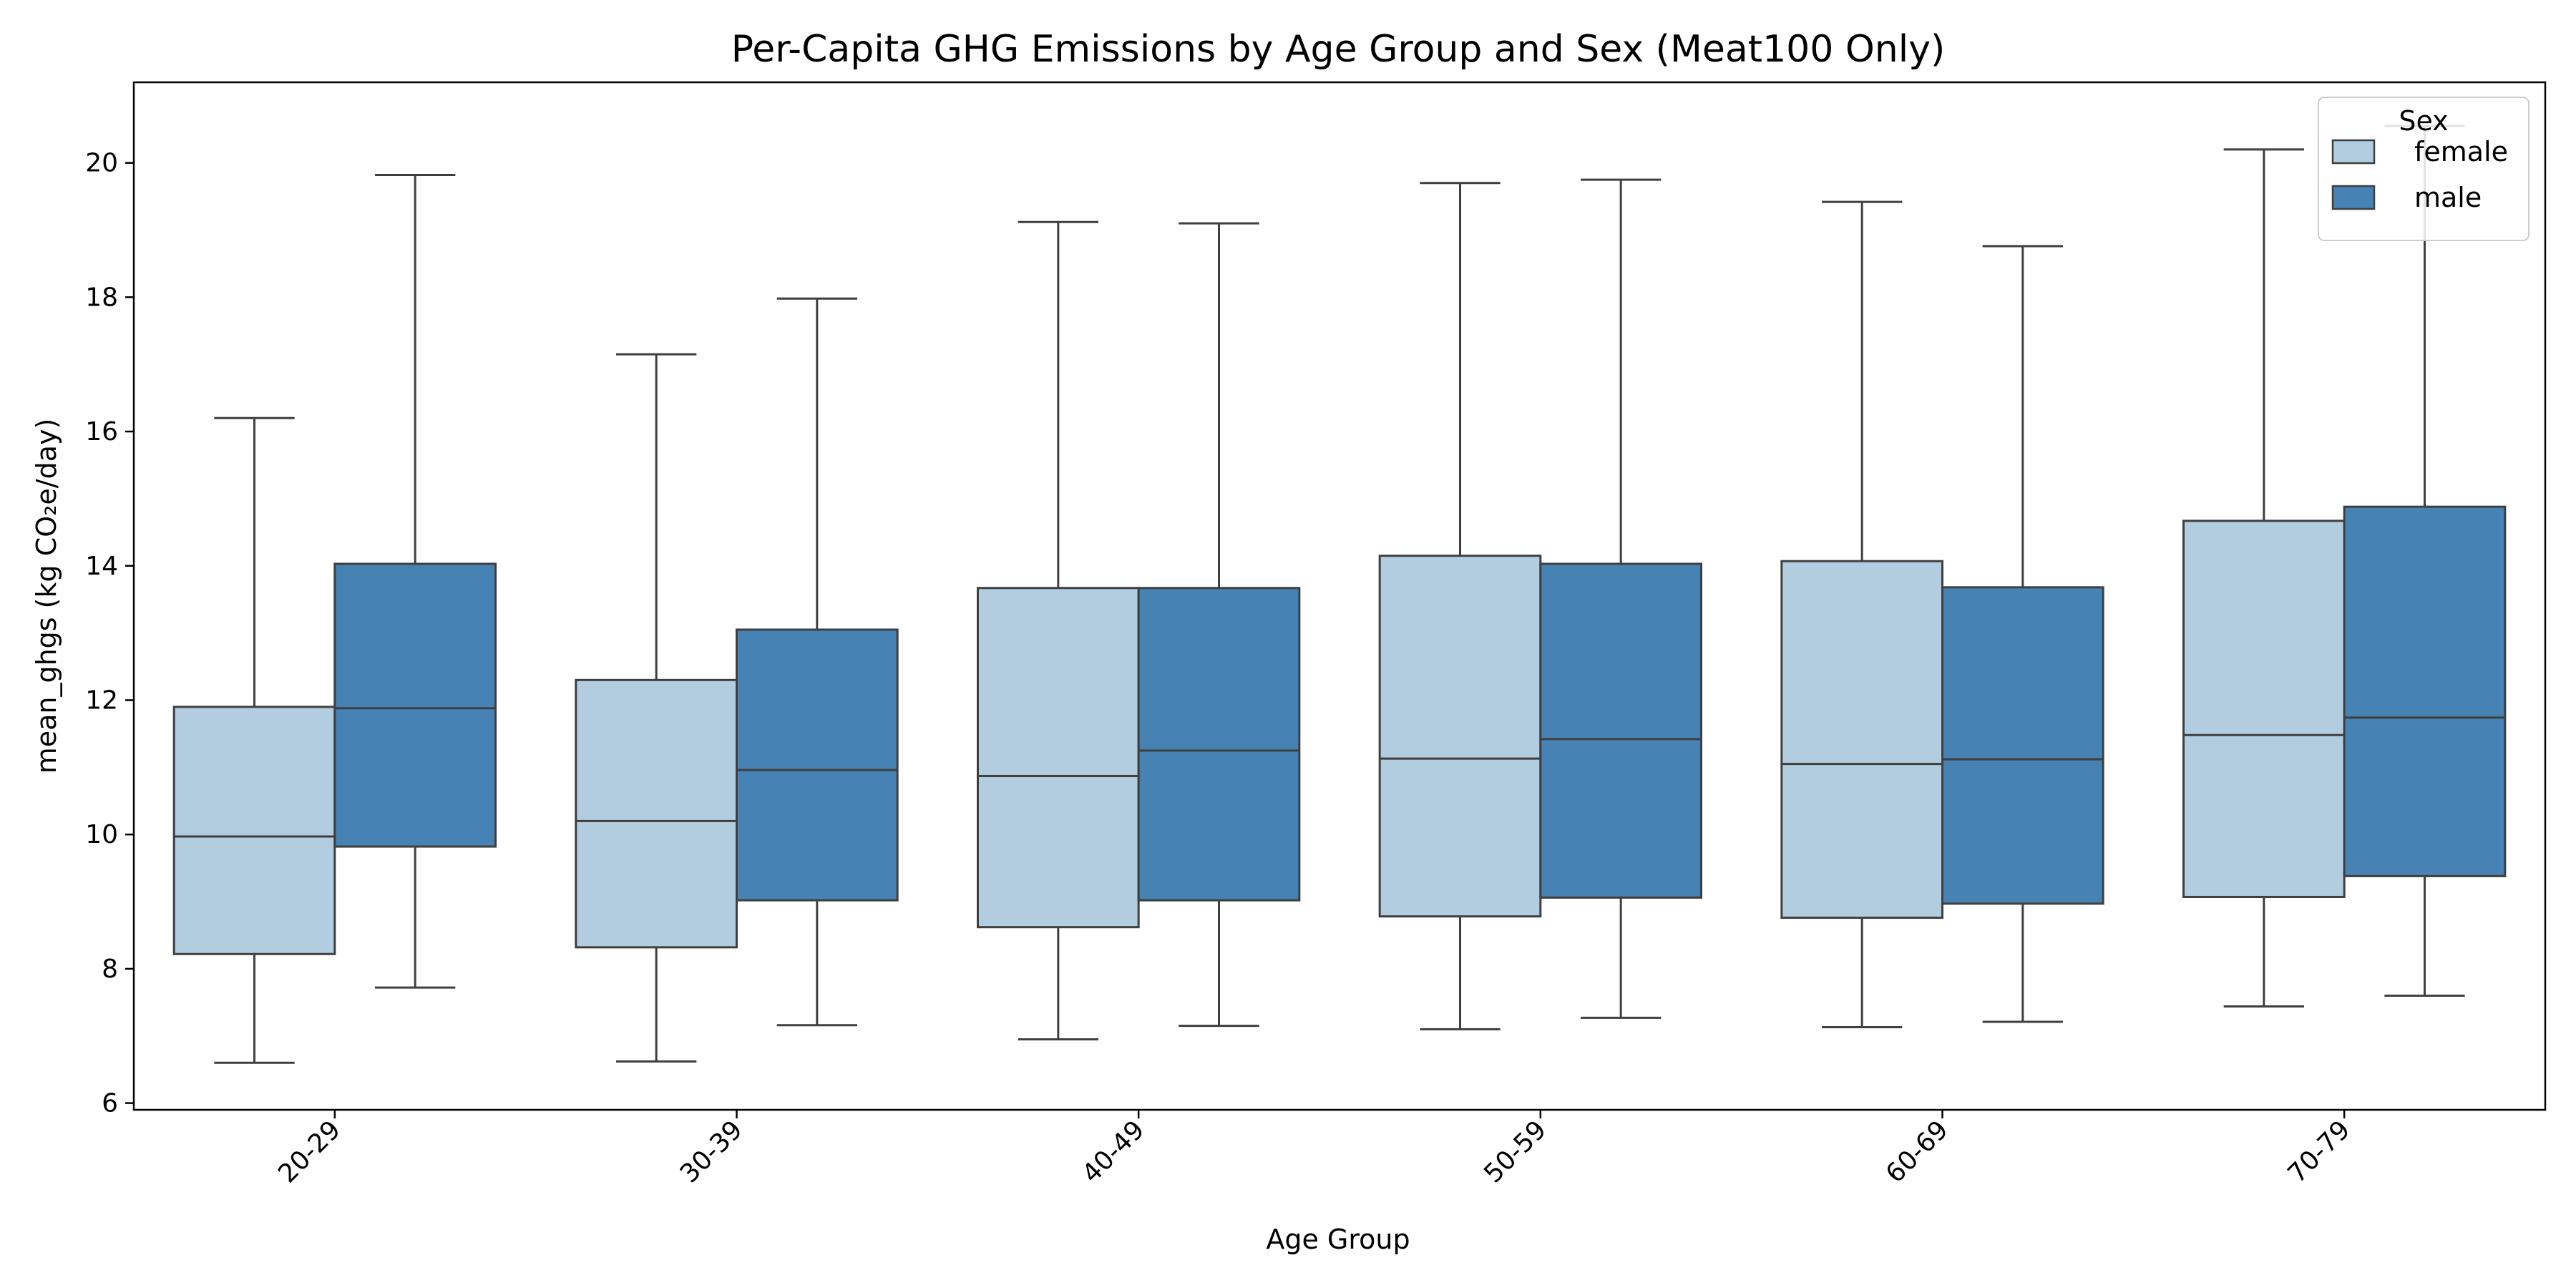  What do you see at coordinates (46, 596) in the screenshot?
I see `y-axis-label: mean_ghgs (kg CO₂e/day)` at bounding box center [46, 596].